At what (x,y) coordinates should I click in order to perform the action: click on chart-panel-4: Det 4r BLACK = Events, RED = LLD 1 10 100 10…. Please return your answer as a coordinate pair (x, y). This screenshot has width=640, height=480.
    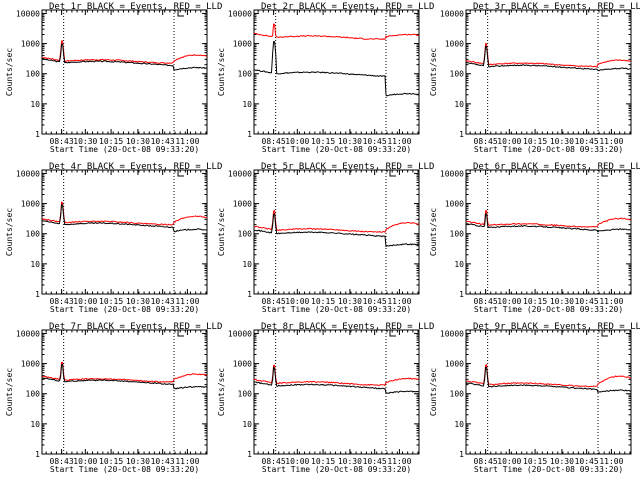
    Looking at the image, I should click on (113, 238).